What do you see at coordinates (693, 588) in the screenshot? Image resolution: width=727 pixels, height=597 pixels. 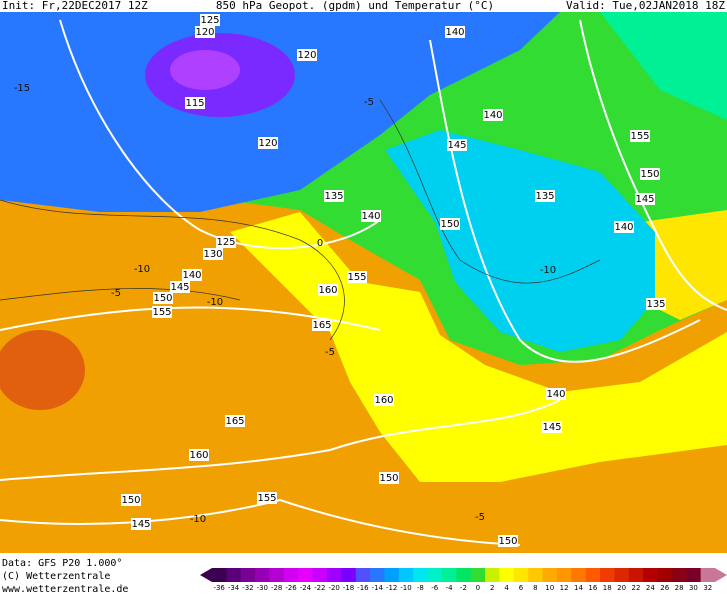 I see `colorbar-label: 30` at bounding box center [693, 588].